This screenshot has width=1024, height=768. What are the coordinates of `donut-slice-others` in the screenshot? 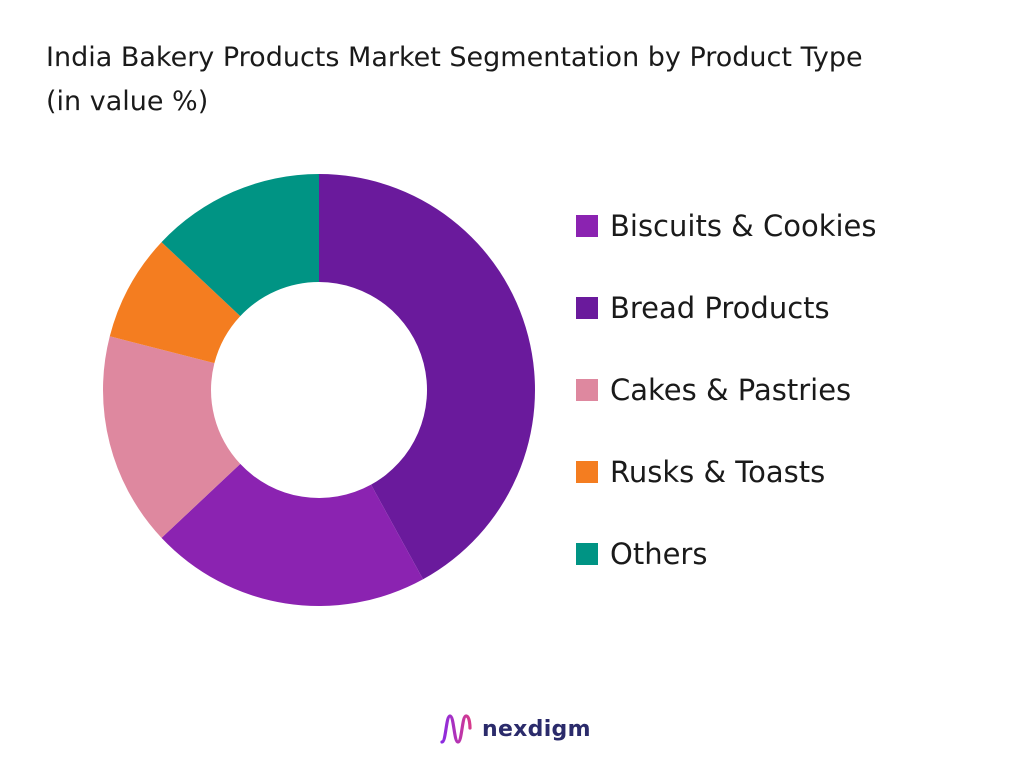 It's located at (240, 245).